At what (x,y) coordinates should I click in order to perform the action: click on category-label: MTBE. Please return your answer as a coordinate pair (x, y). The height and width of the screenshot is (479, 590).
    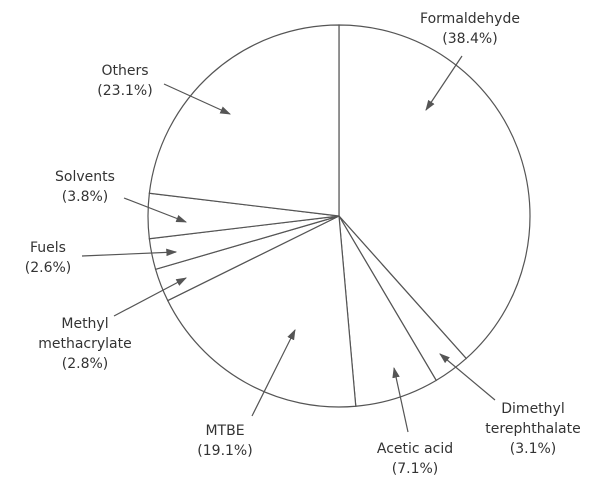
    Looking at the image, I should click on (225, 431).